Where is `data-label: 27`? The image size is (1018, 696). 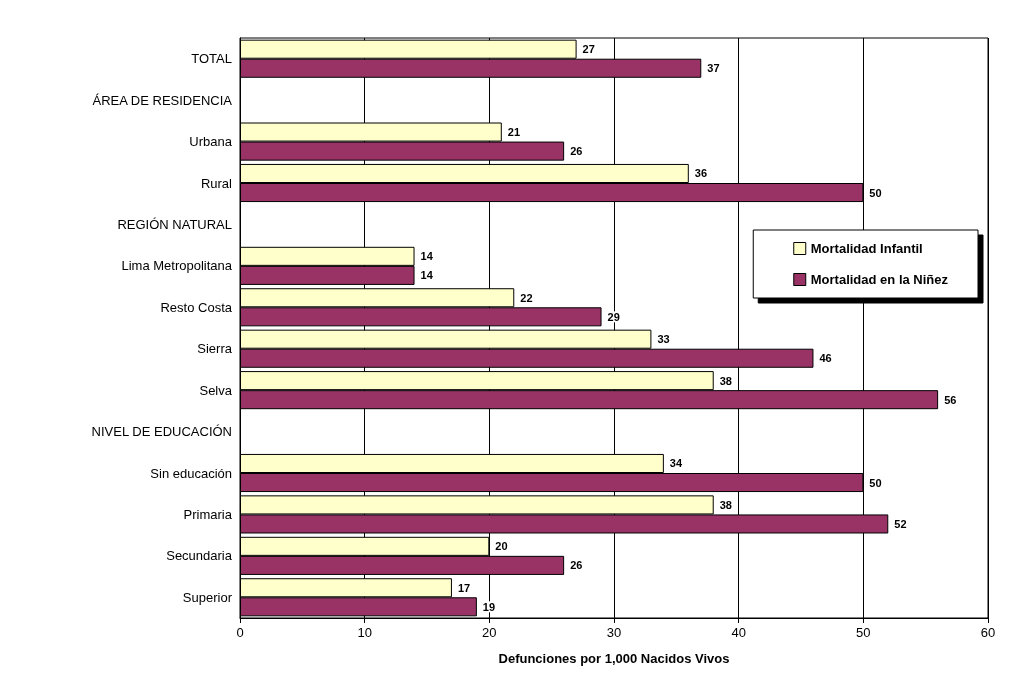
data-label: 27 is located at coordinates (588, 49).